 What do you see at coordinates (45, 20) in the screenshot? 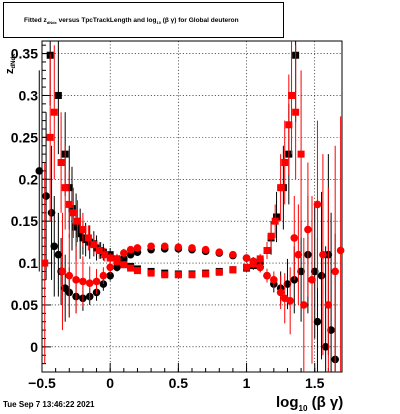
I see `title-z-symbol: z` at bounding box center [45, 20].